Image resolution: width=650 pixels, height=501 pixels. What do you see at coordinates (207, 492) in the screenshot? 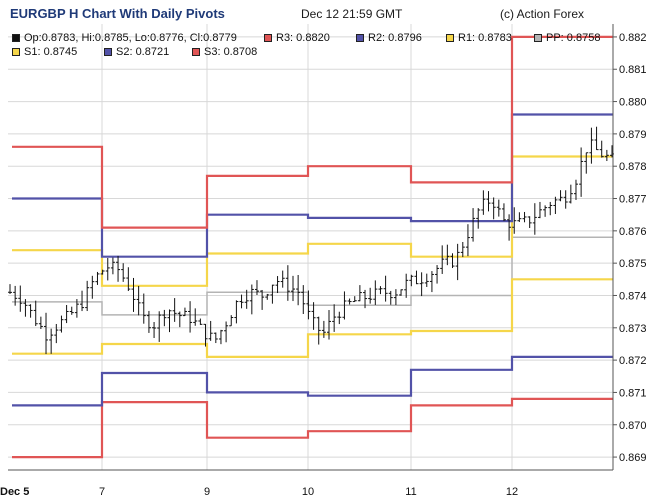
I see `x-tick-label: 9` at bounding box center [207, 492].